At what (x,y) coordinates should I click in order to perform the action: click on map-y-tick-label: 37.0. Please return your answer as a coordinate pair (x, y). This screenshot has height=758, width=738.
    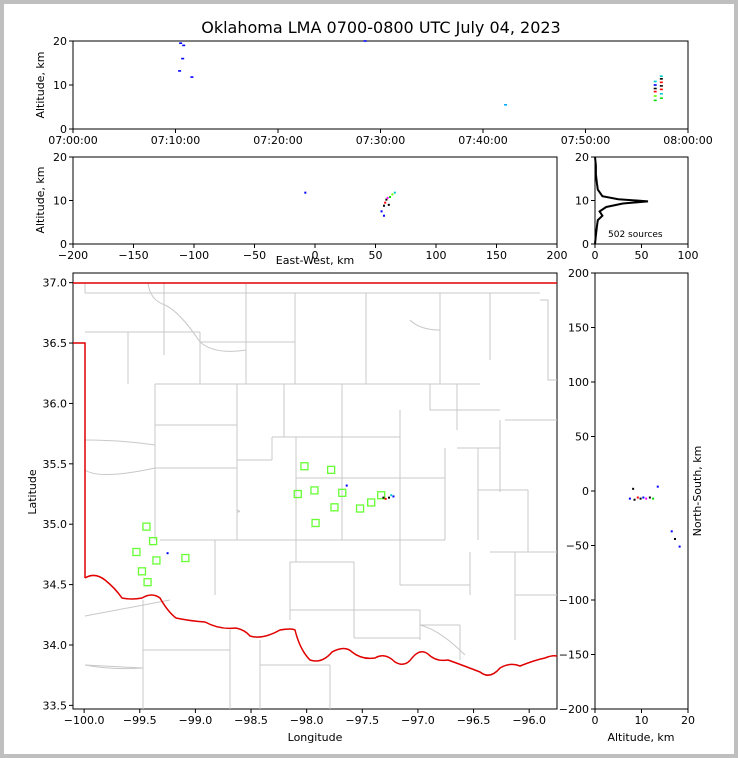
    Looking at the image, I should click on (55, 283).